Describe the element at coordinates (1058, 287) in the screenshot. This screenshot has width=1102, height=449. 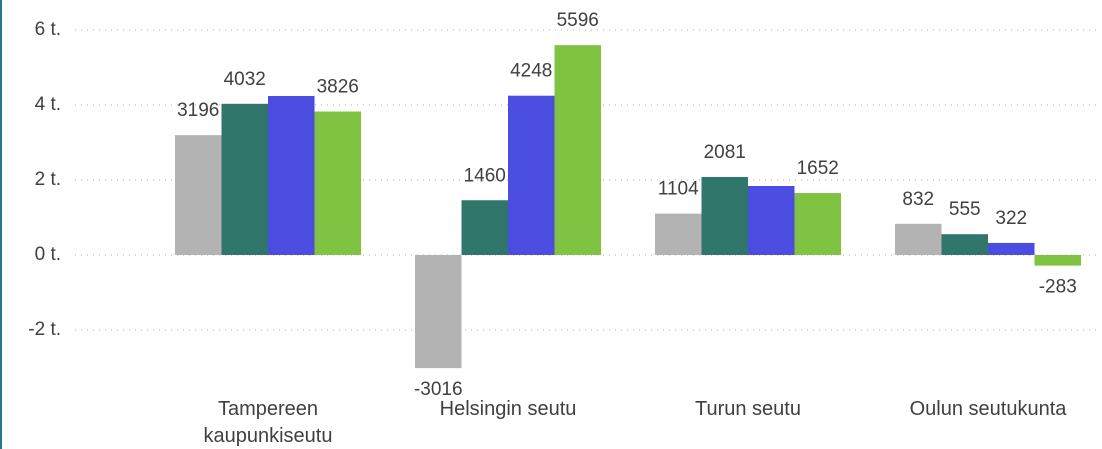
I see `data-label: -283` at that location.